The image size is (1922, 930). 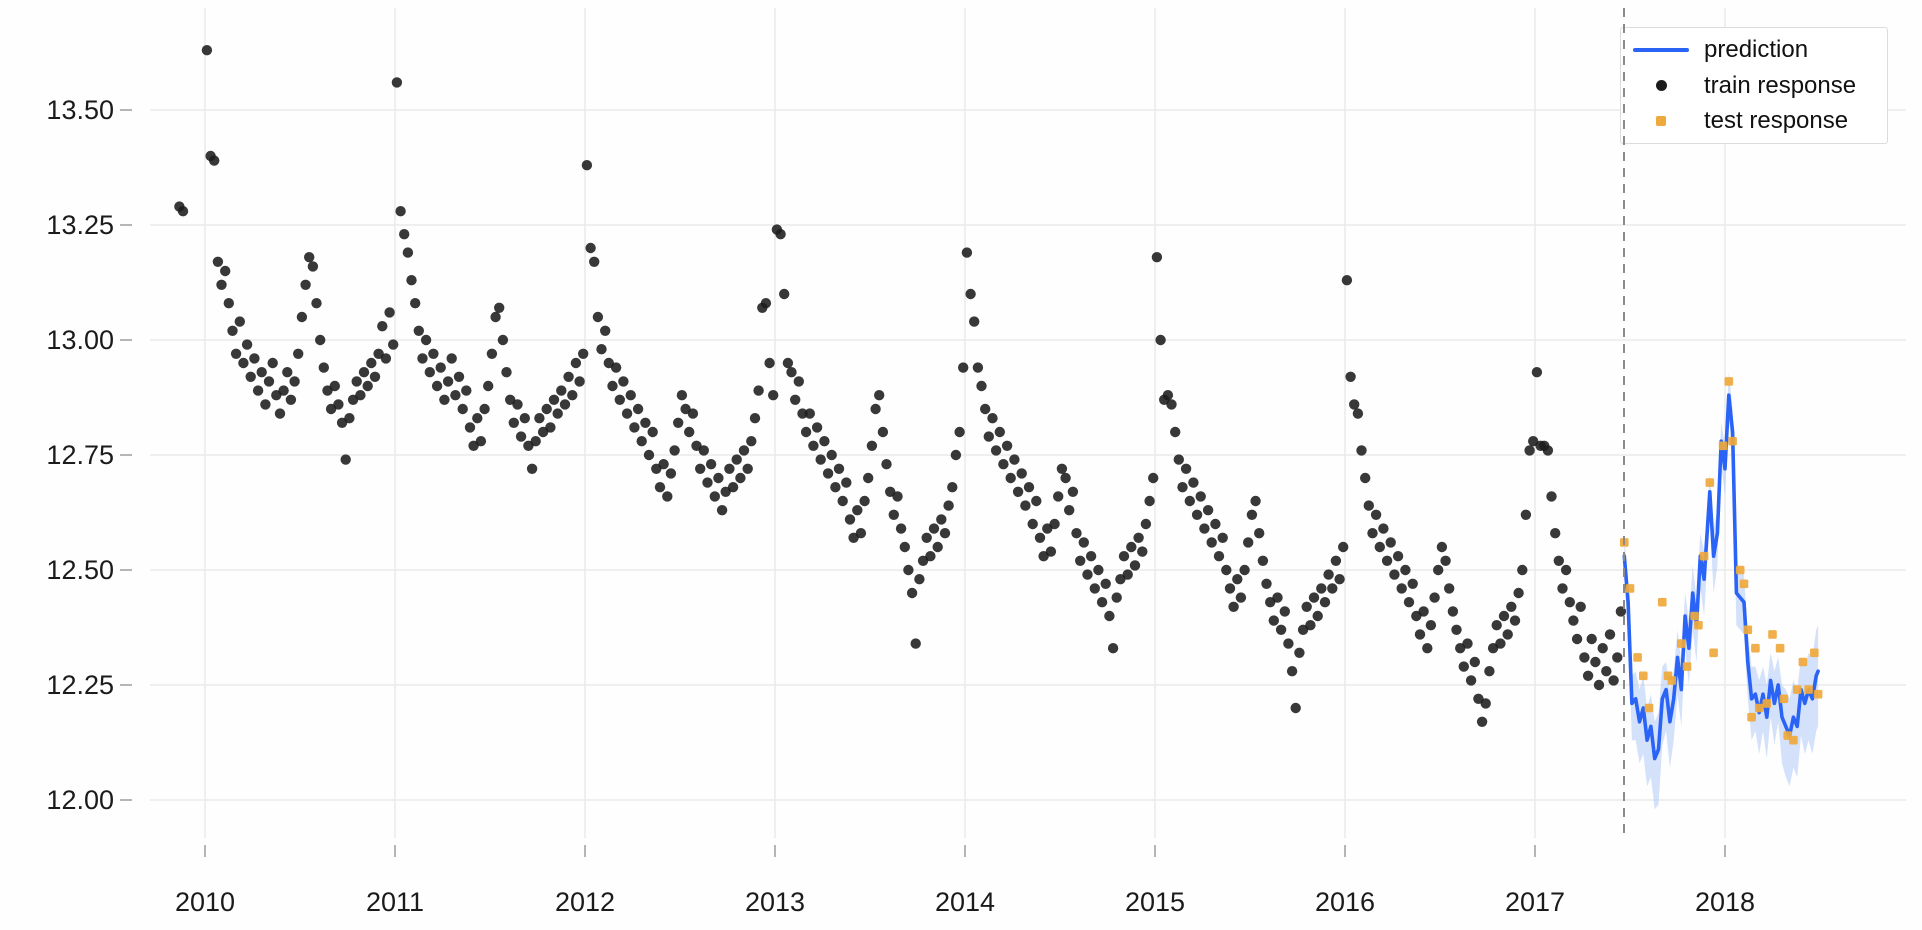 I want to click on legend-item-train-response: train response, so click(x=1754, y=86).